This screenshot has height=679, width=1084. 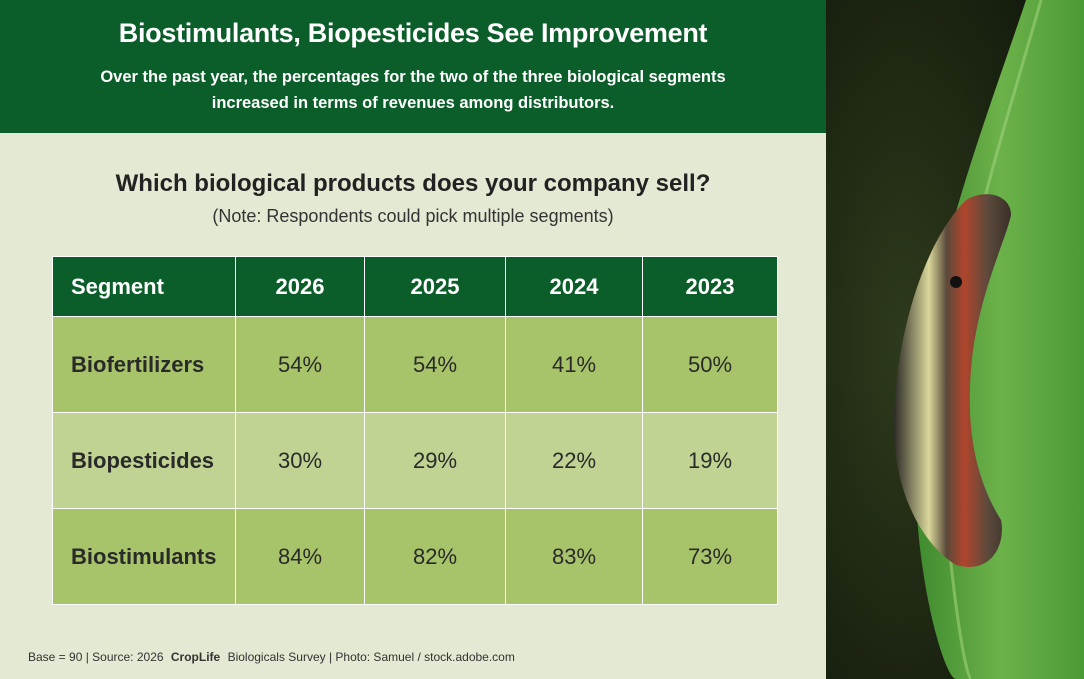 What do you see at coordinates (144, 286) in the screenshot?
I see `column-header: Segment` at bounding box center [144, 286].